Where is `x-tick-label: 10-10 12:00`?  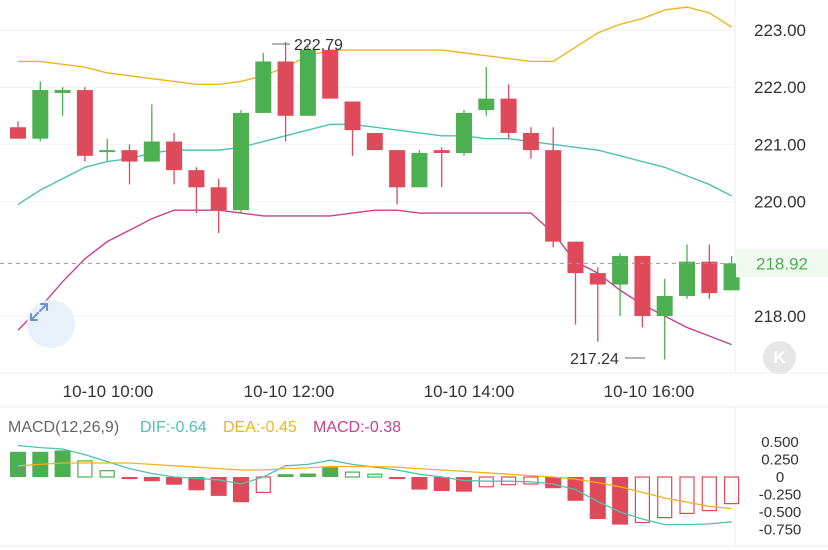 x-tick-label: 10-10 12:00 is located at coordinates (289, 391).